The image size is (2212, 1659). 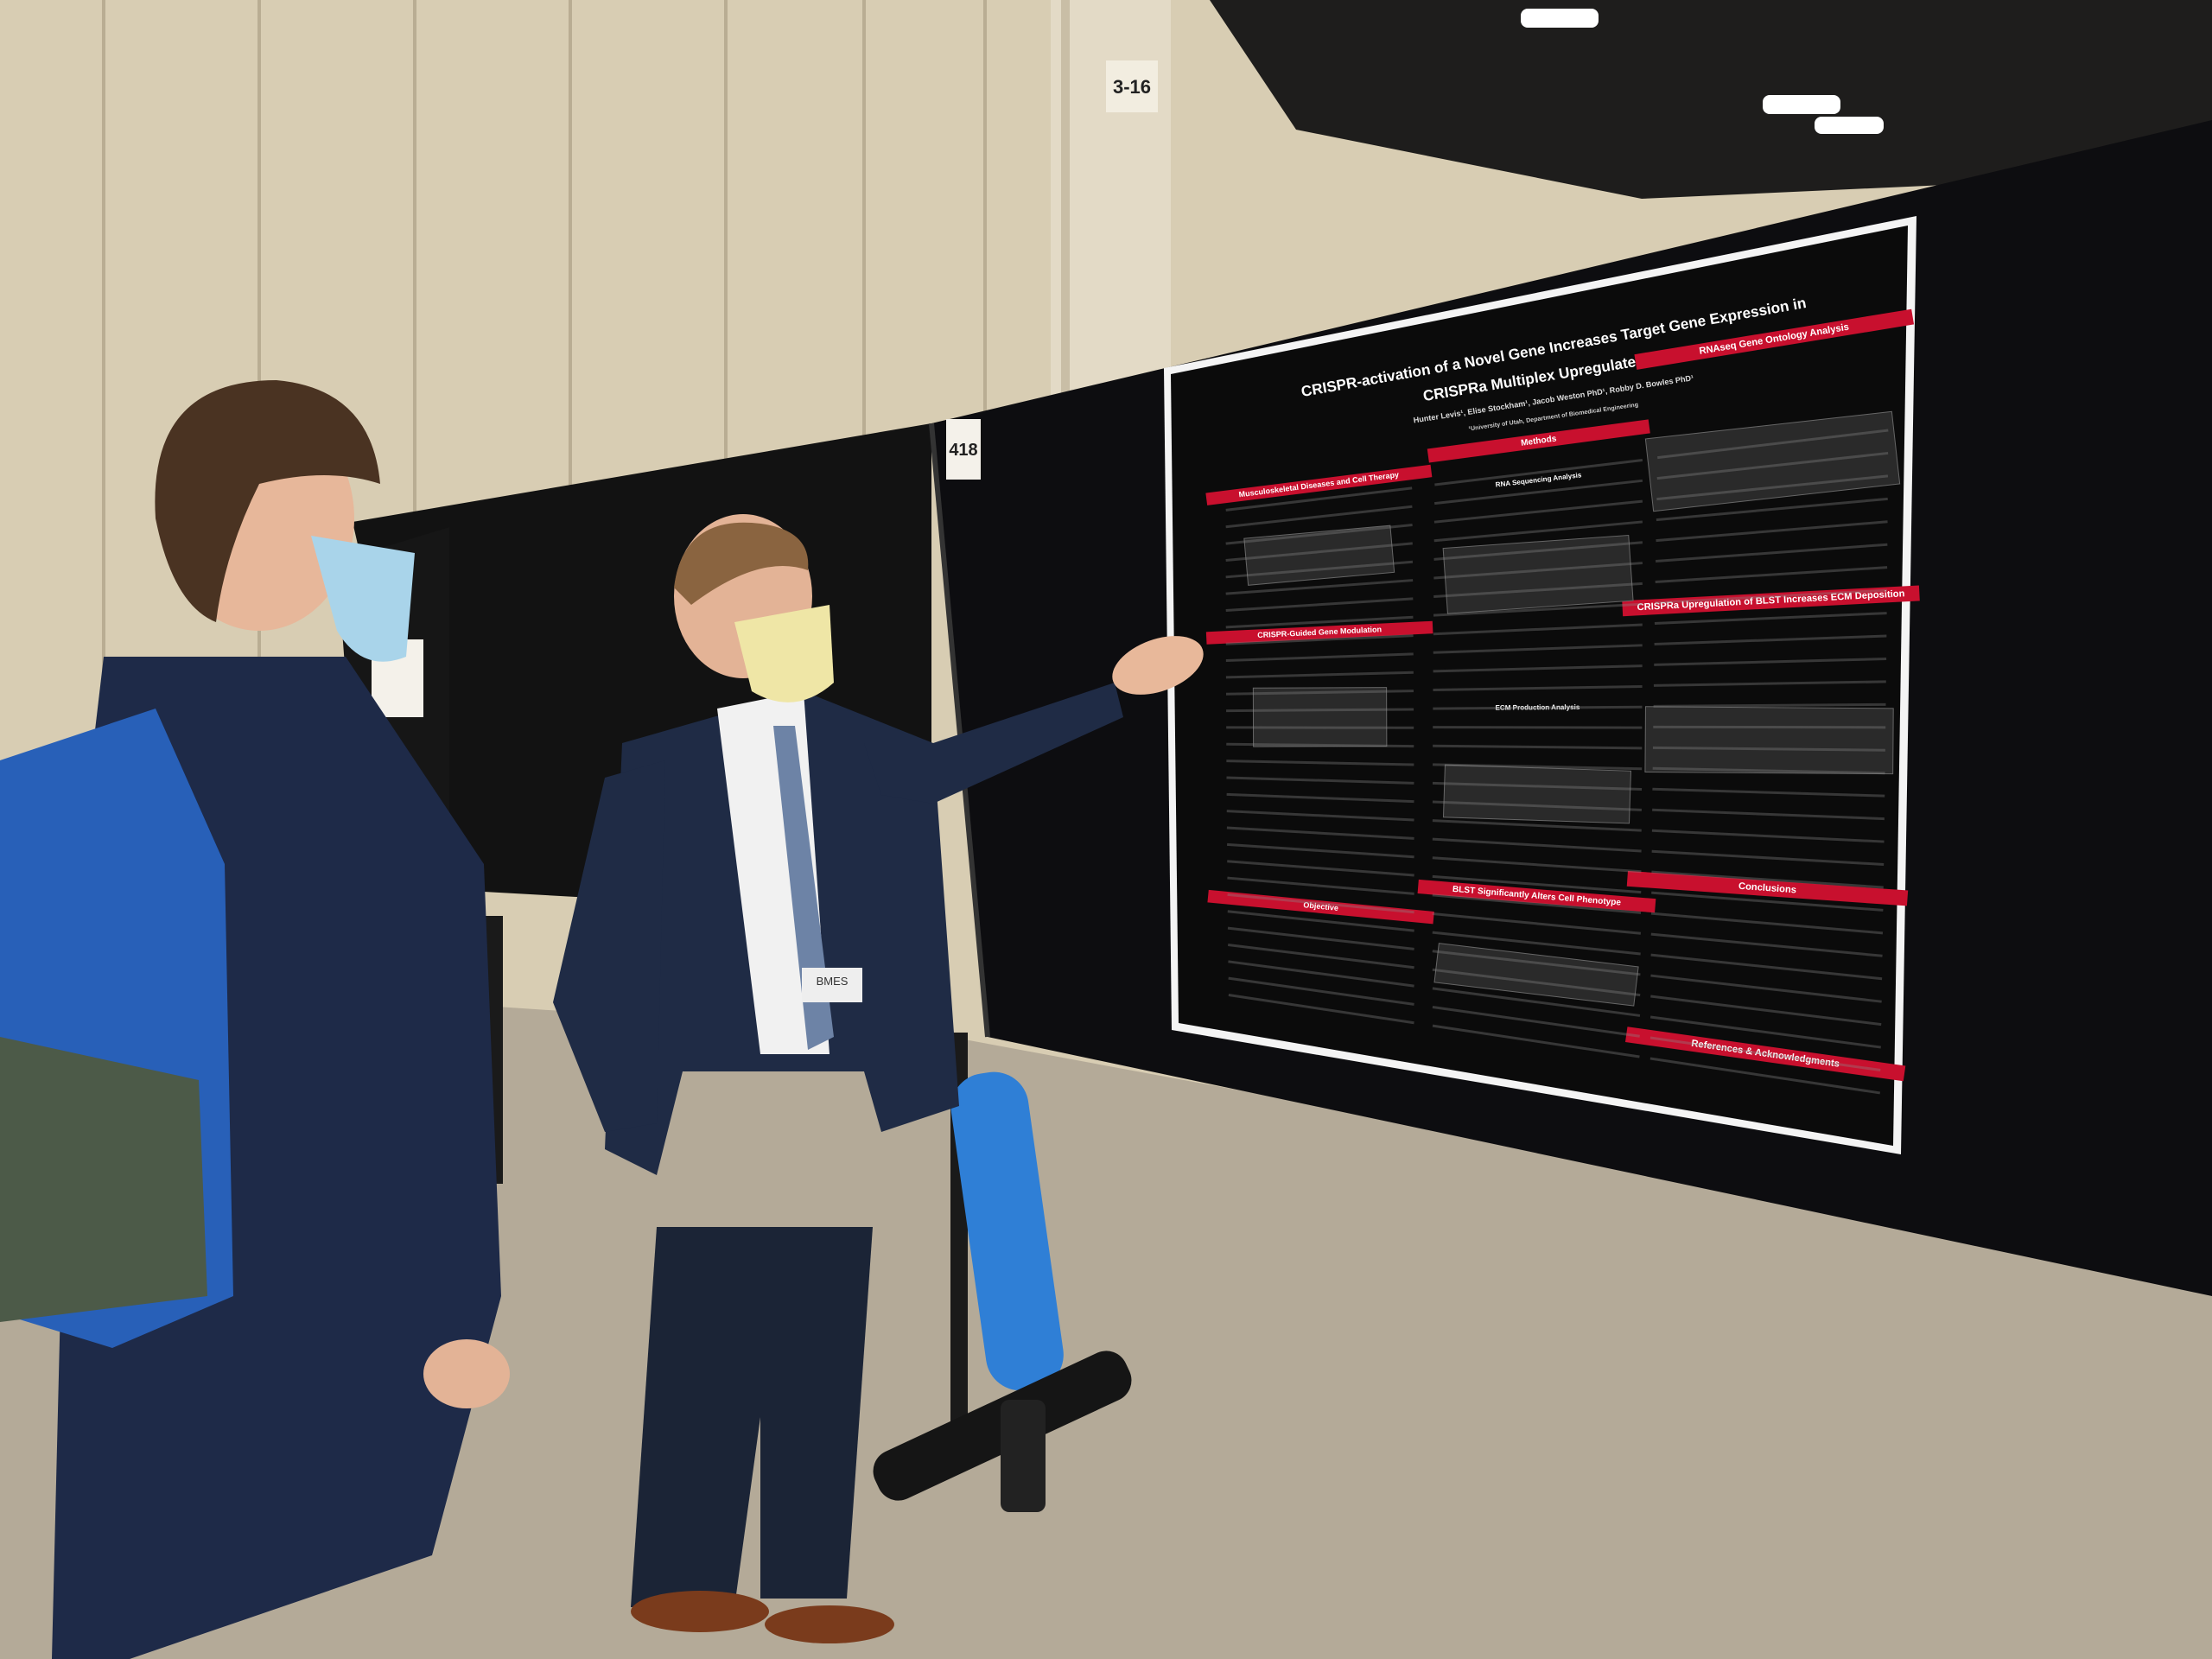 What do you see at coordinates (267, 501) in the screenshot?
I see `student-hair` at bounding box center [267, 501].